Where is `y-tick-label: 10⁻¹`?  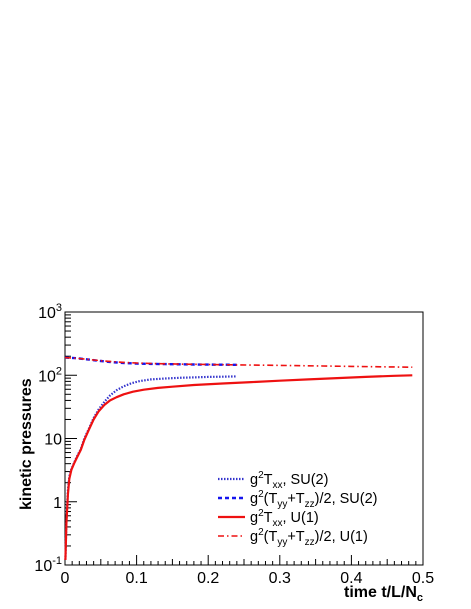 y-tick-label: 10⁻¹ is located at coordinates (48, 565).